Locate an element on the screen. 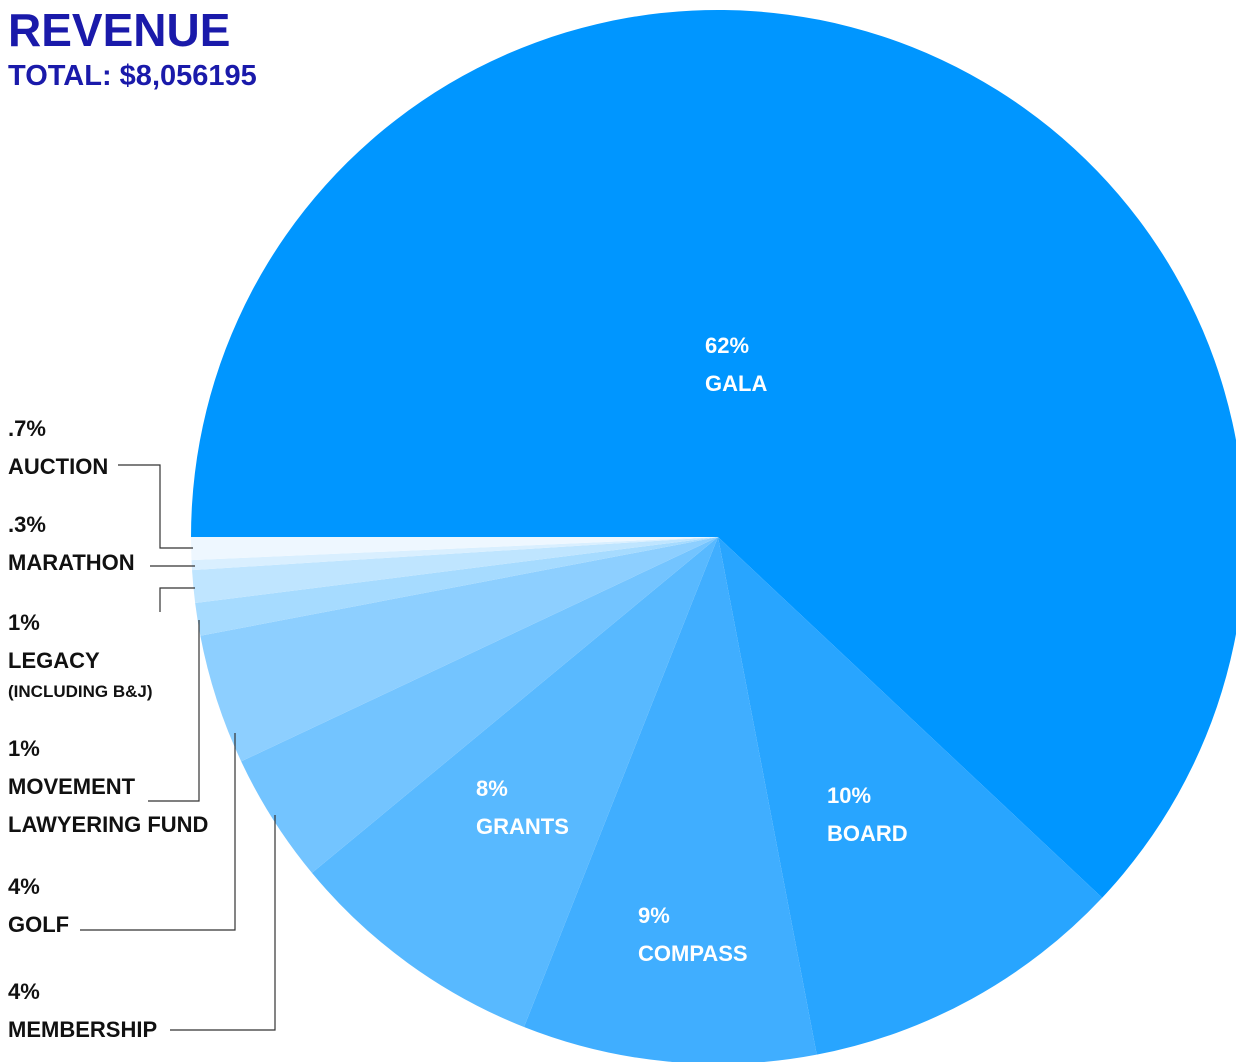 This screenshot has height=1062, width=1236. slice-category-label: BOARD is located at coordinates (867, 833).